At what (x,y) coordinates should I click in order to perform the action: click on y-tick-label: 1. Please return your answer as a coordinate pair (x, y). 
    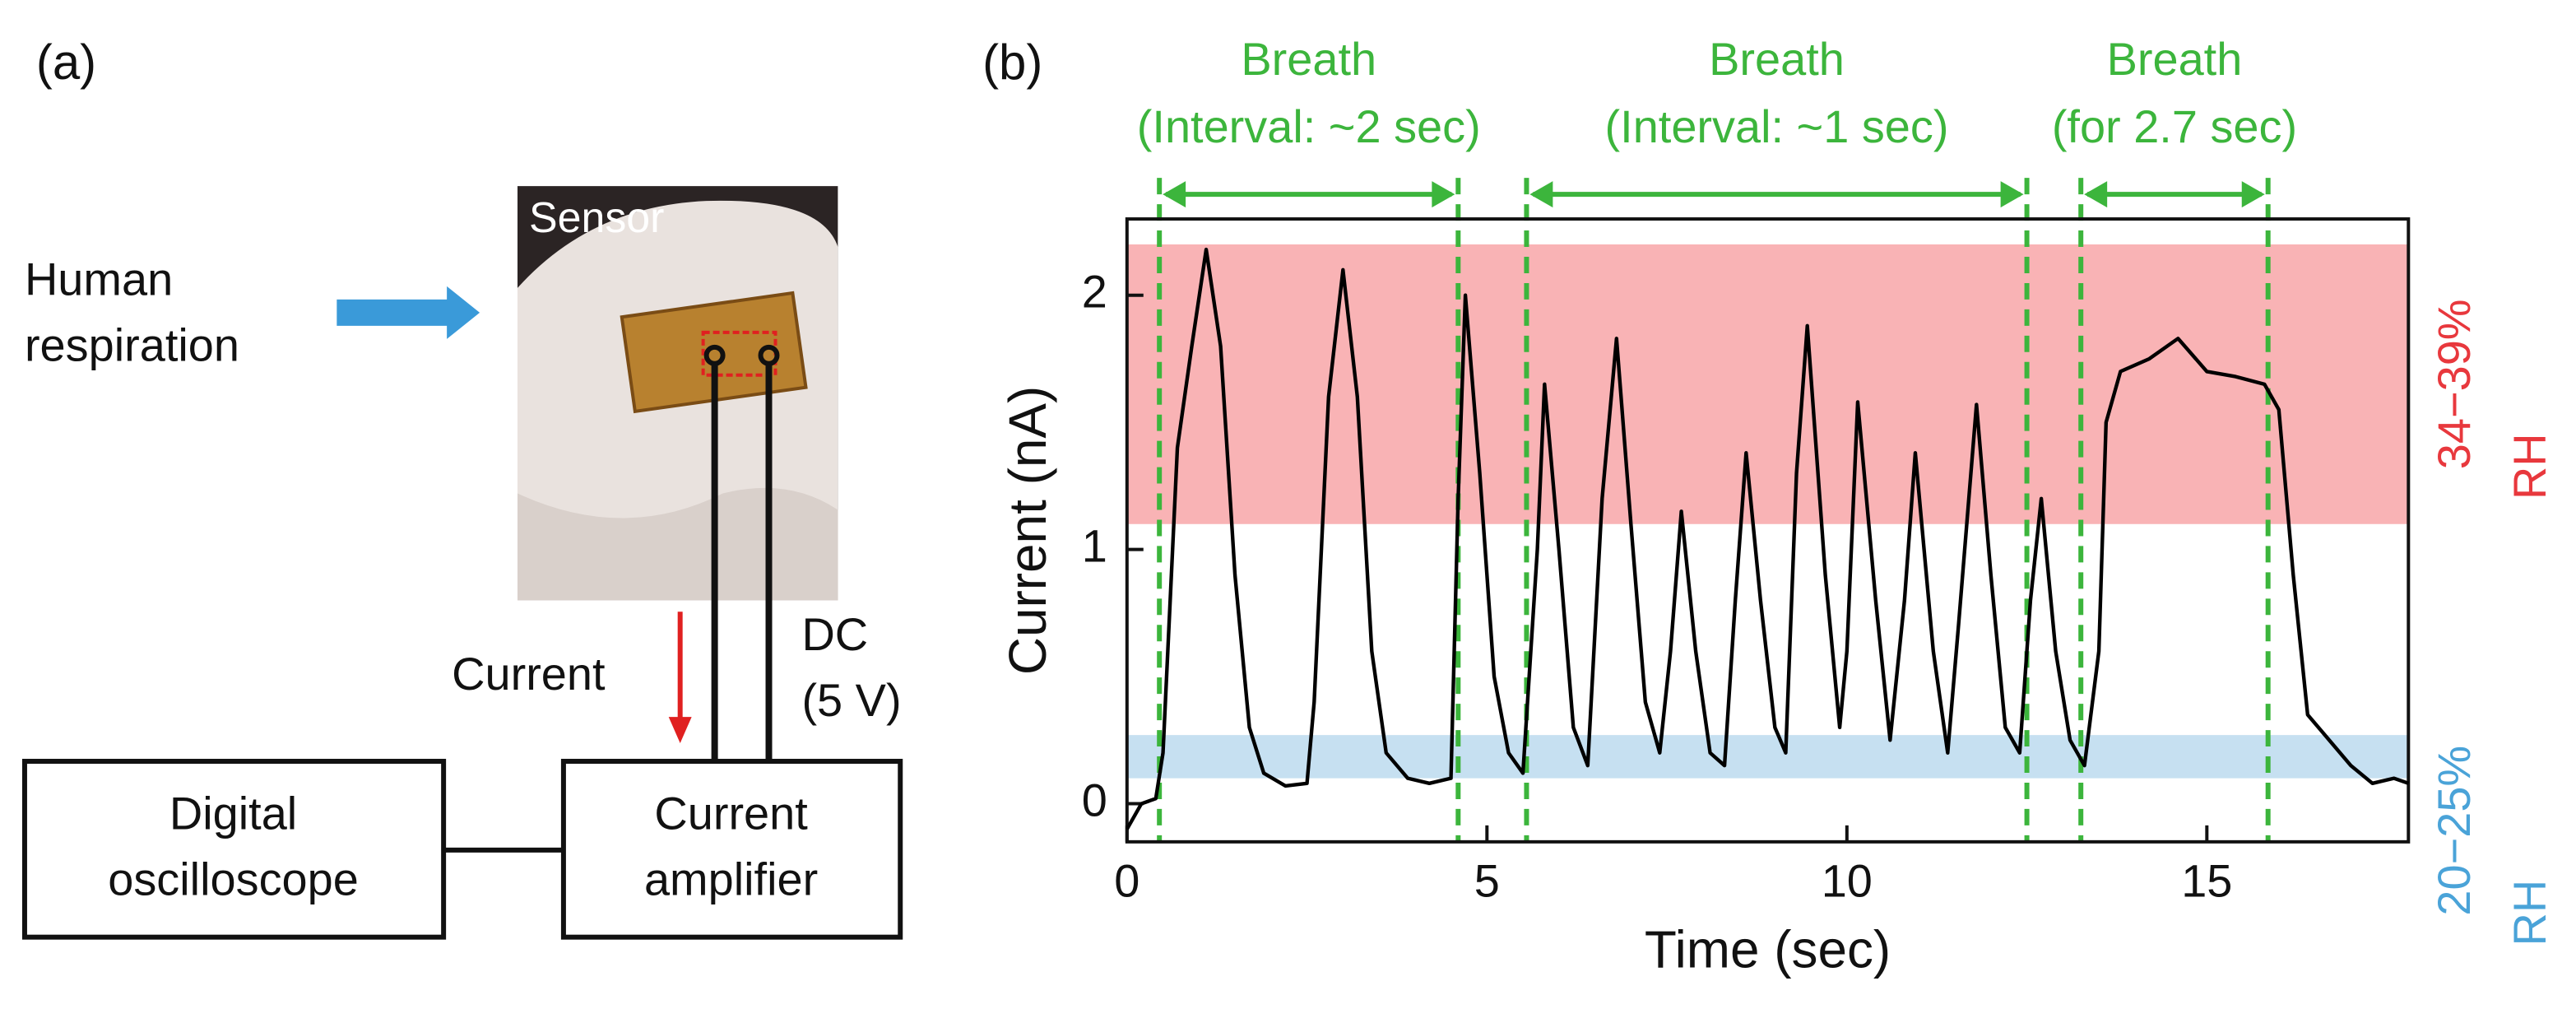
    Looking at the image, I should click on (1094, 545).